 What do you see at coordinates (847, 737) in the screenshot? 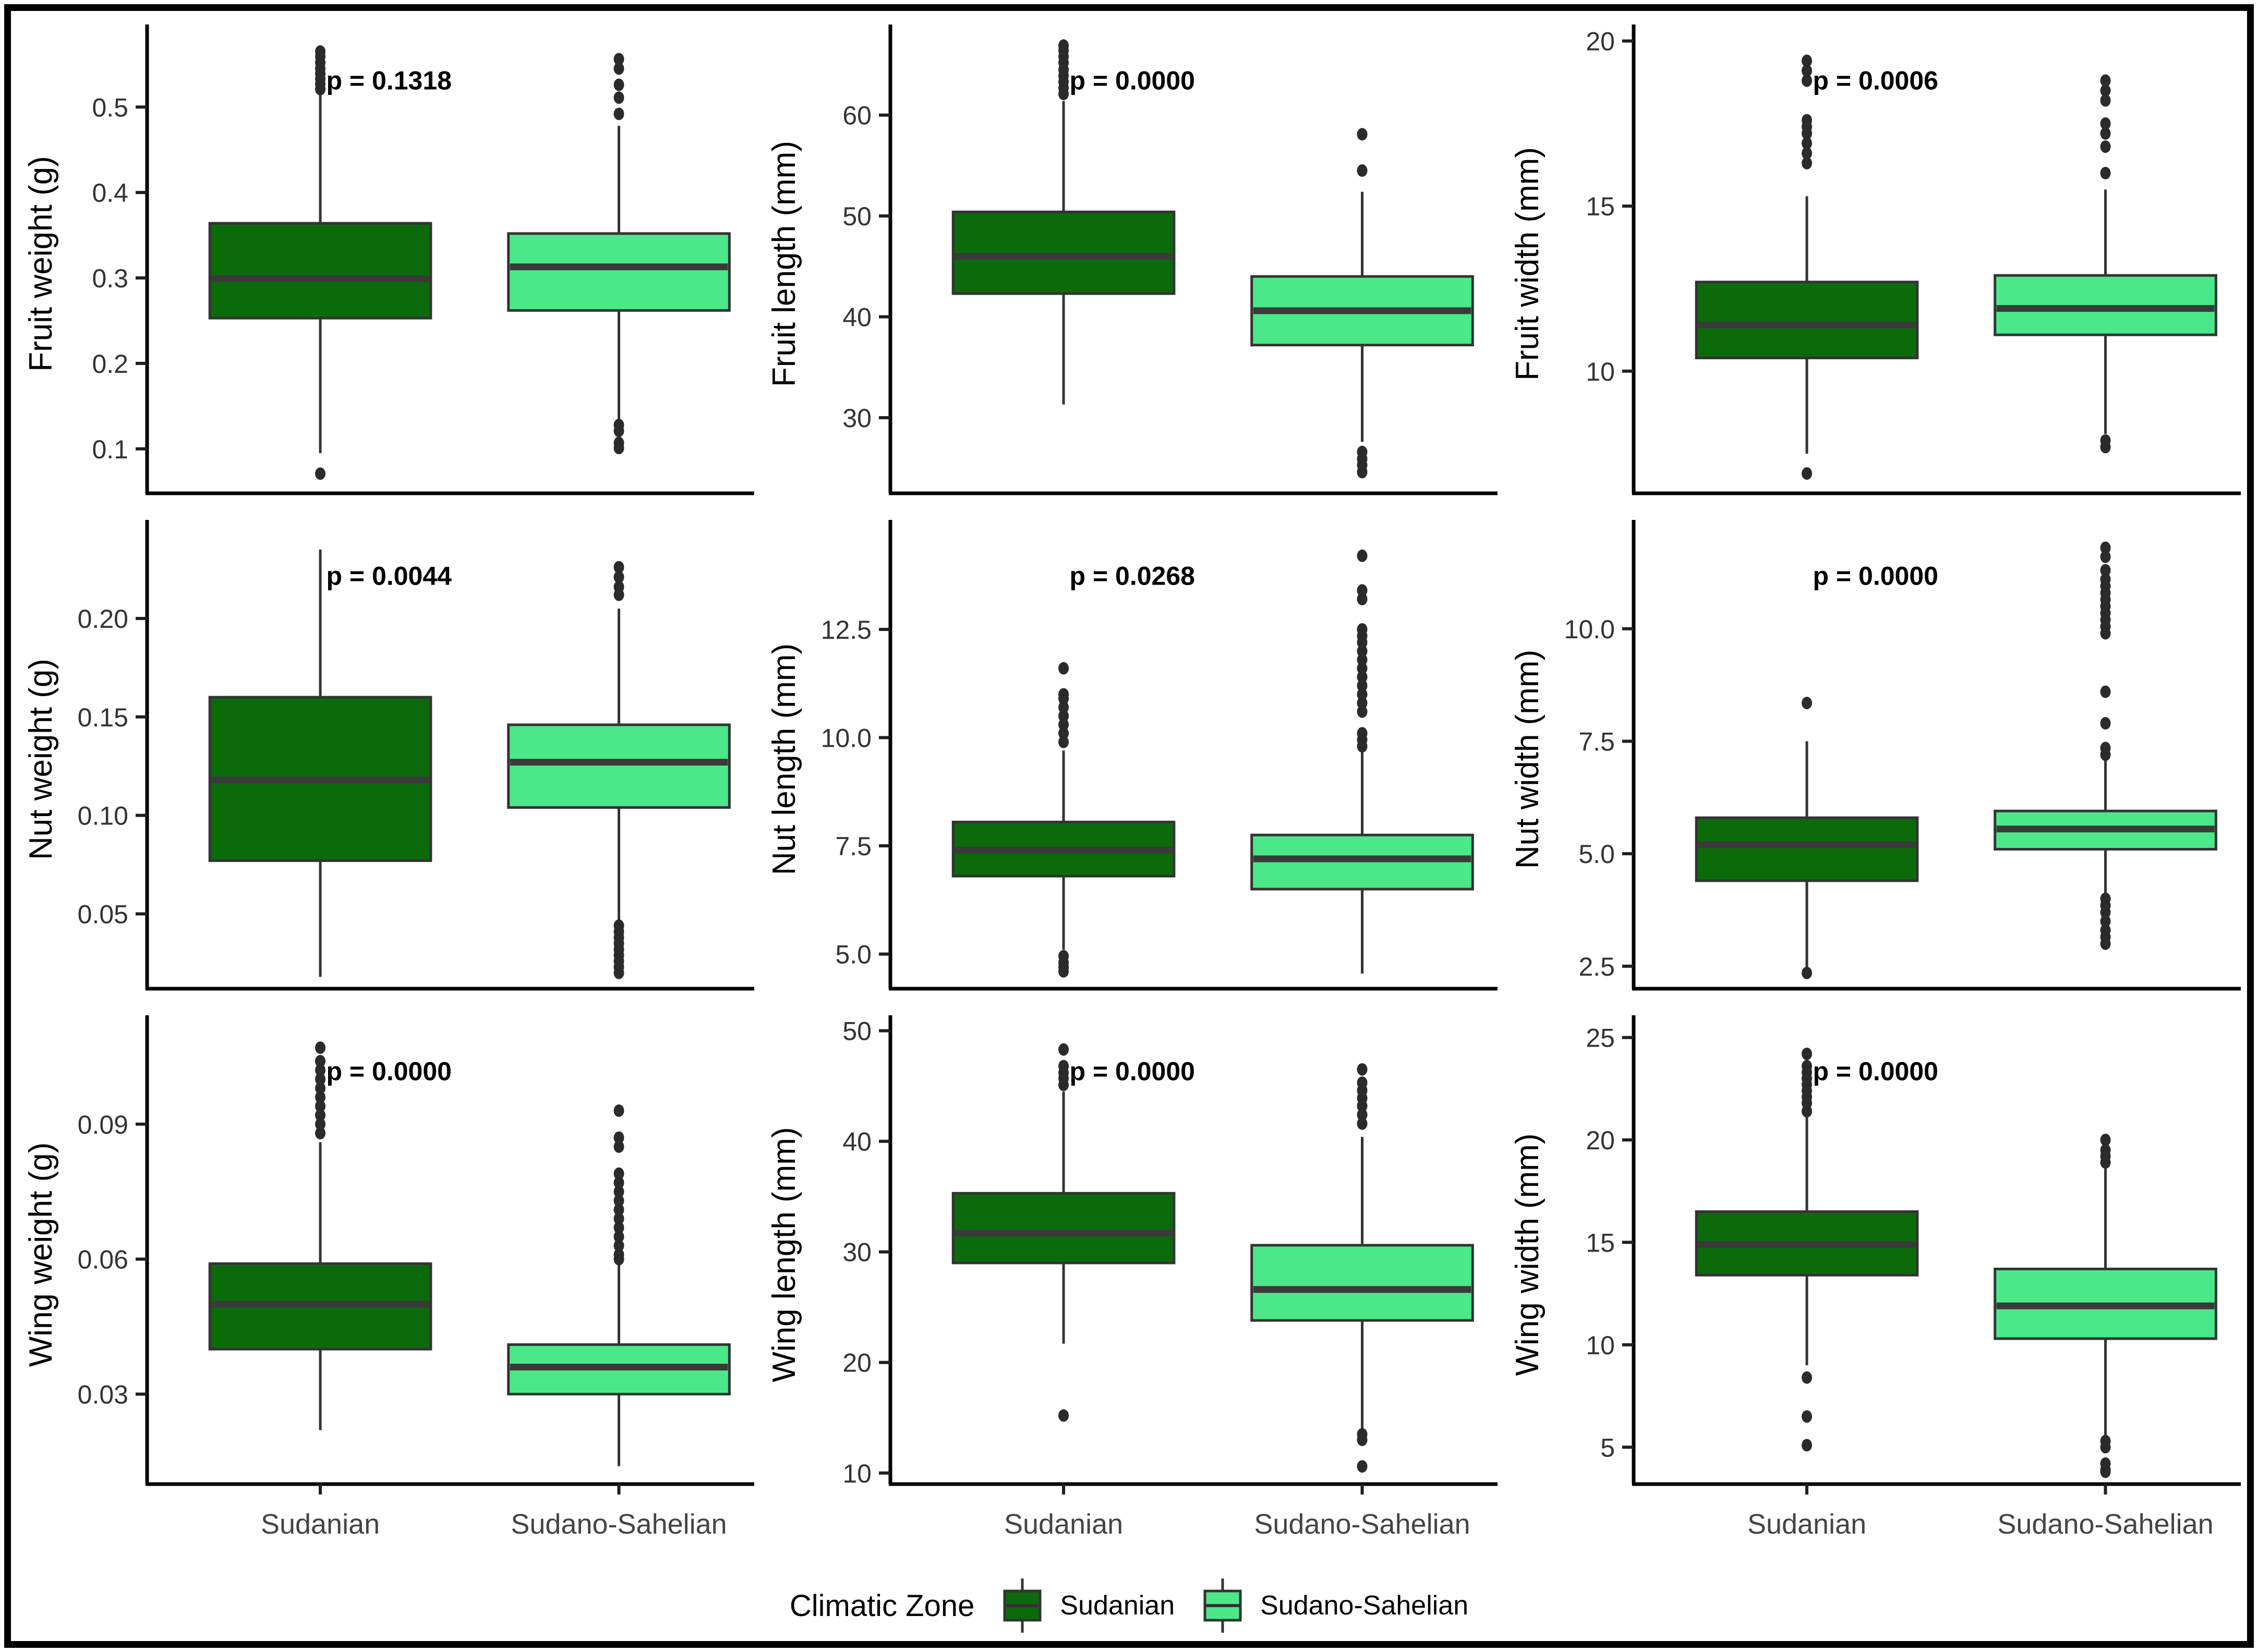
I see `y-tick-label: 10.0` at bounding box center [847, 737].